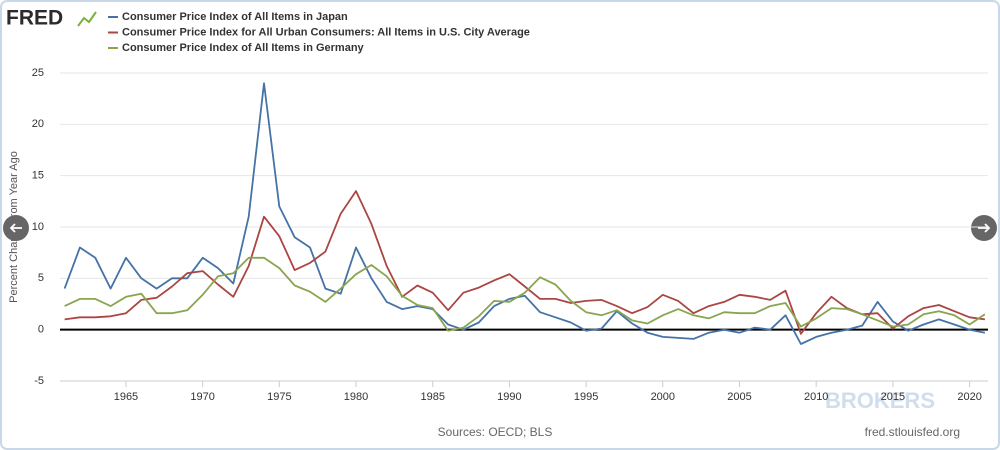 The width and height of the screenshot is (1000, 450). I want to click on nav-right, so click(984, 228).